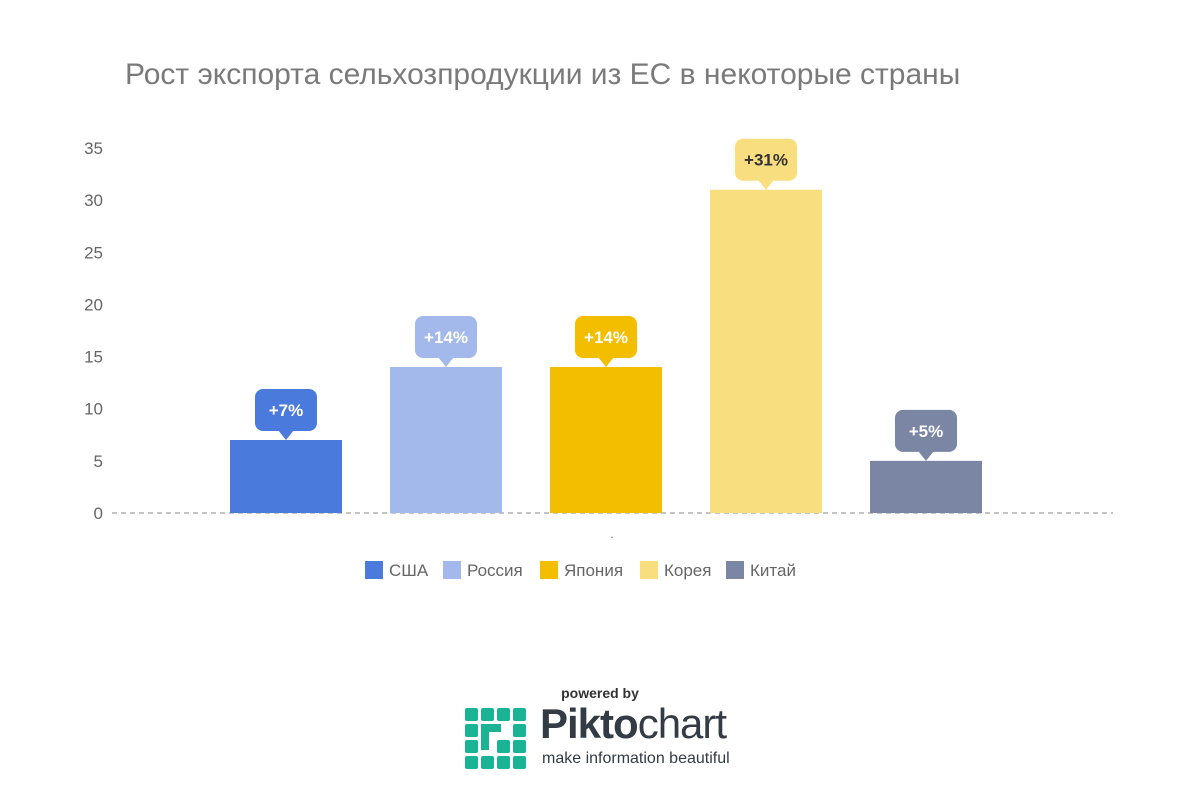  I want to click on brand-tagline: make information beautiful, so click(636, 758).